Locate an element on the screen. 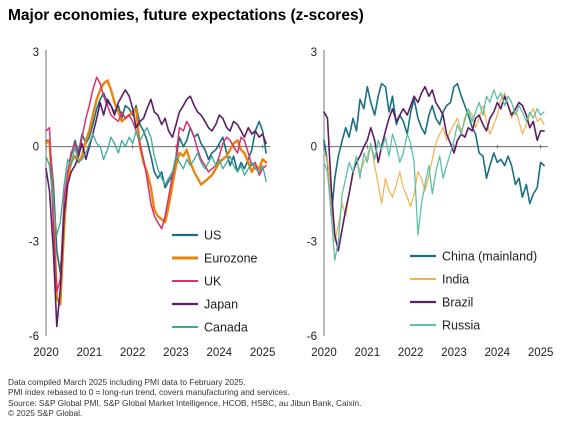  legend-label-china-mainland: China (mainland) is located at coordinates (489, 257).